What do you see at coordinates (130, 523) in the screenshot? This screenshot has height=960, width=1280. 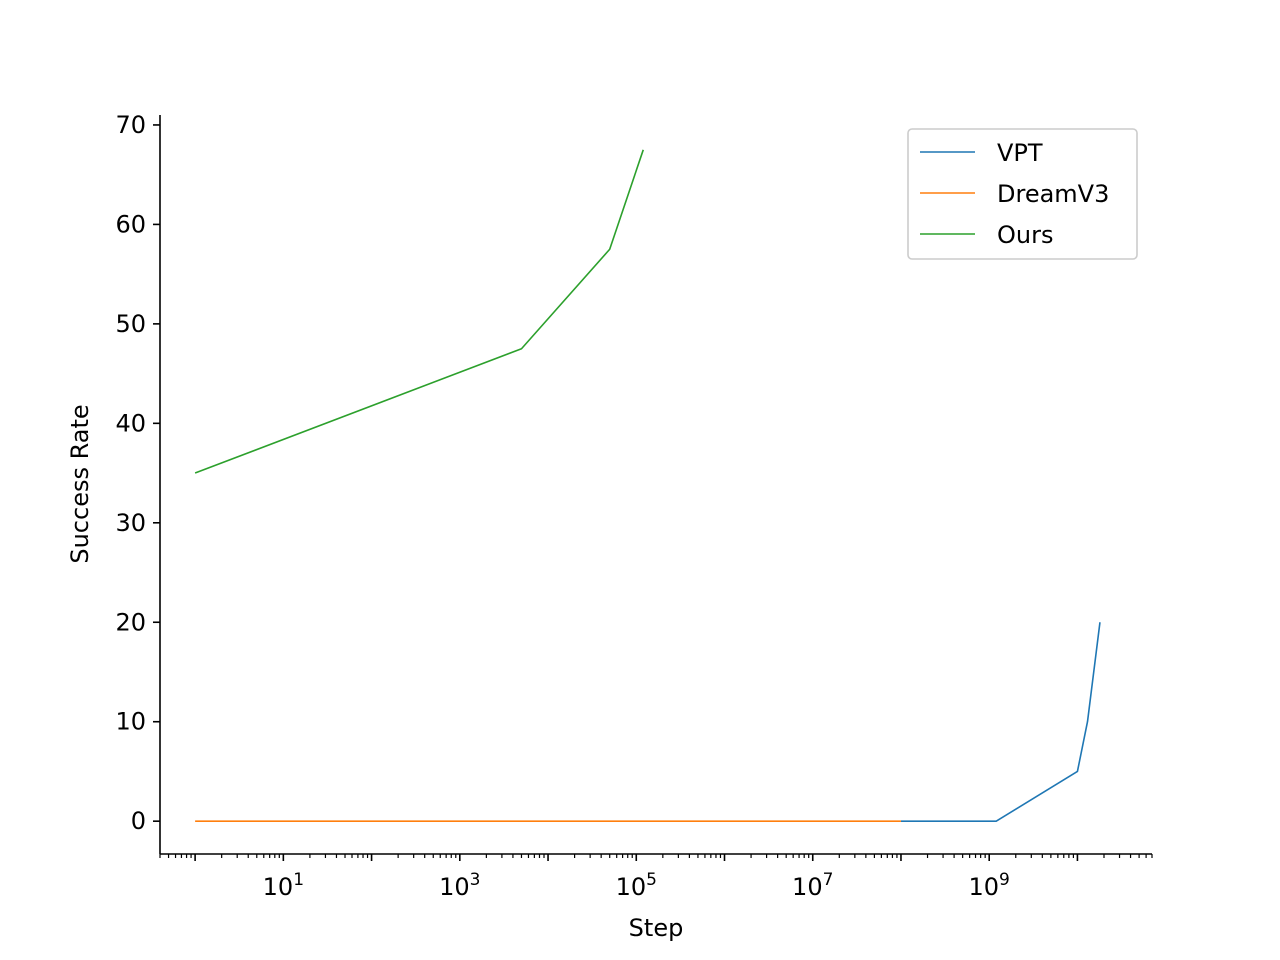 I see `y-tick-label: 30` at bounding box center [130, 523].